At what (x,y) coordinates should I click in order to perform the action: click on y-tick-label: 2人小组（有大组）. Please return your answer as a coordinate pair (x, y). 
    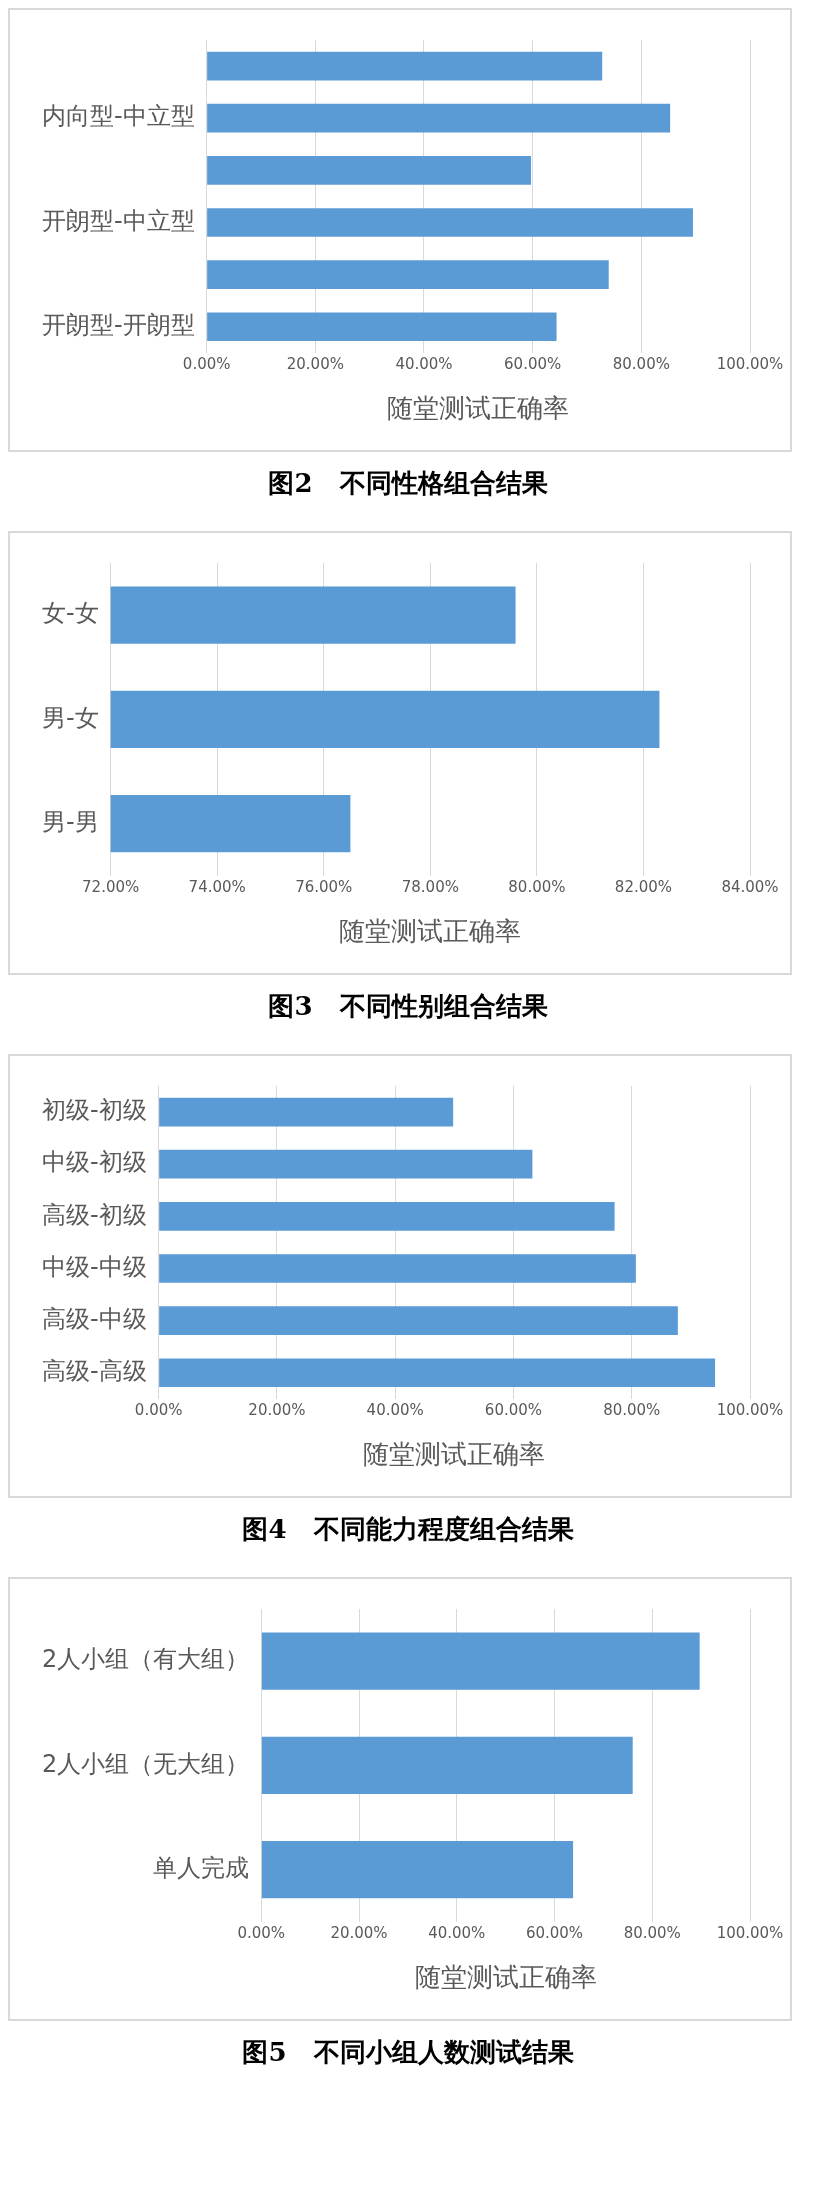
    Looking at the image, I should click on (145, 1659).